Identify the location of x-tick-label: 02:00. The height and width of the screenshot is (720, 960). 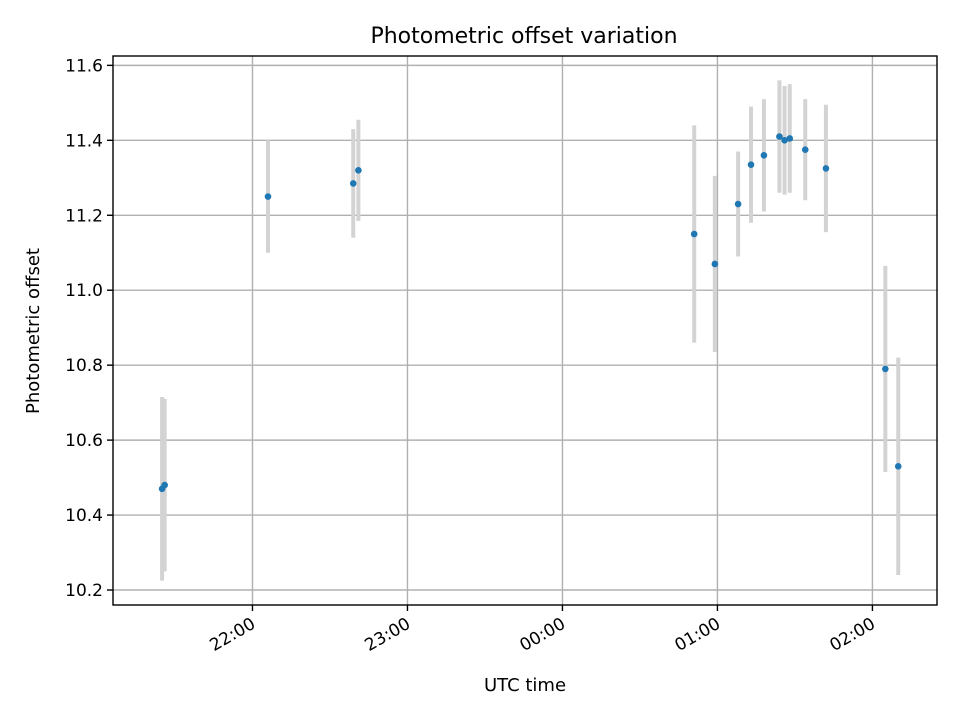
(852, 635).